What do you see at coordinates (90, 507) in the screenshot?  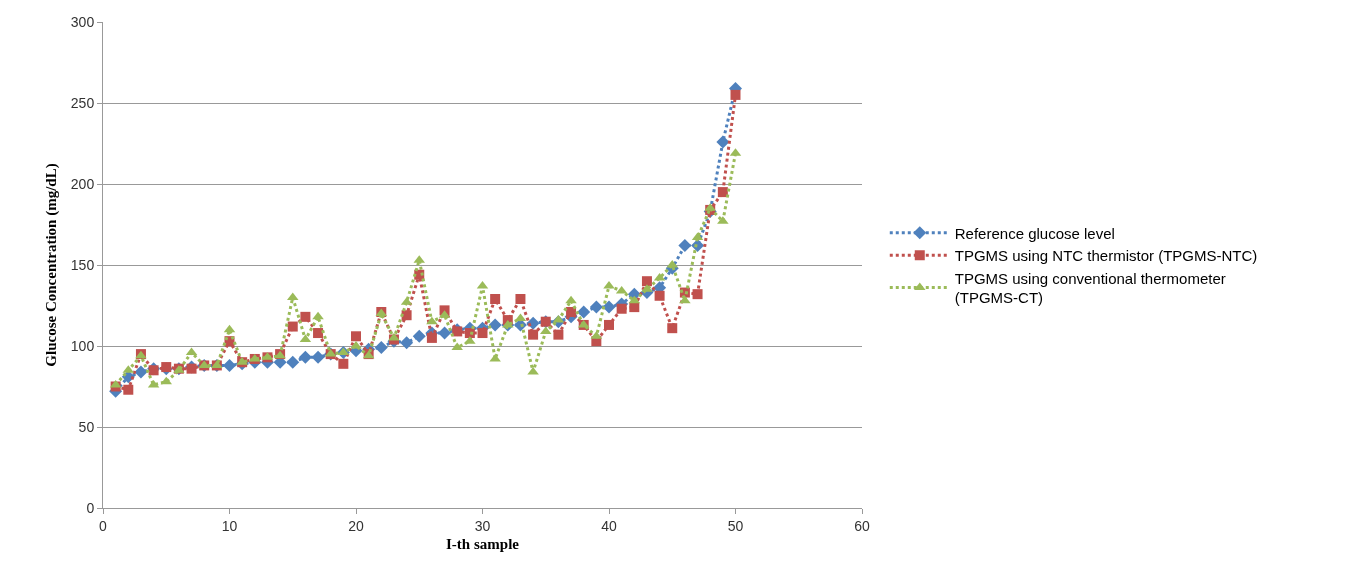 I see `y-tick-label: 0` at bounding box center [90, 507].